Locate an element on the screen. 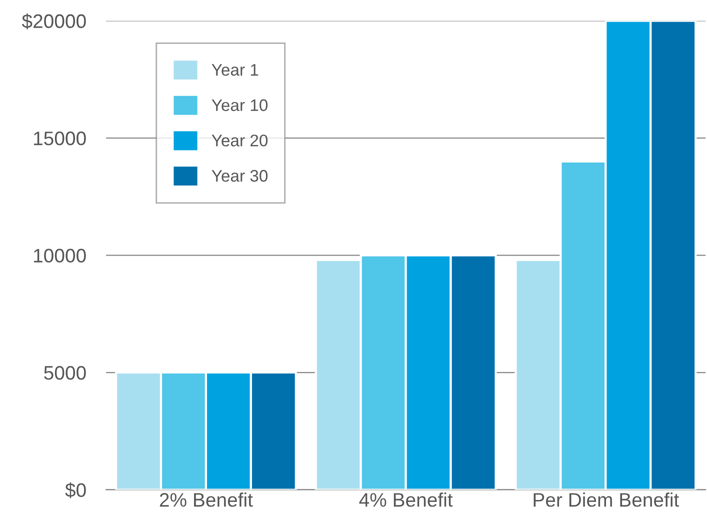 The height and width of the screenshot is (521, 707). legend-label: Year 1 is located at coordinates (235, 70).